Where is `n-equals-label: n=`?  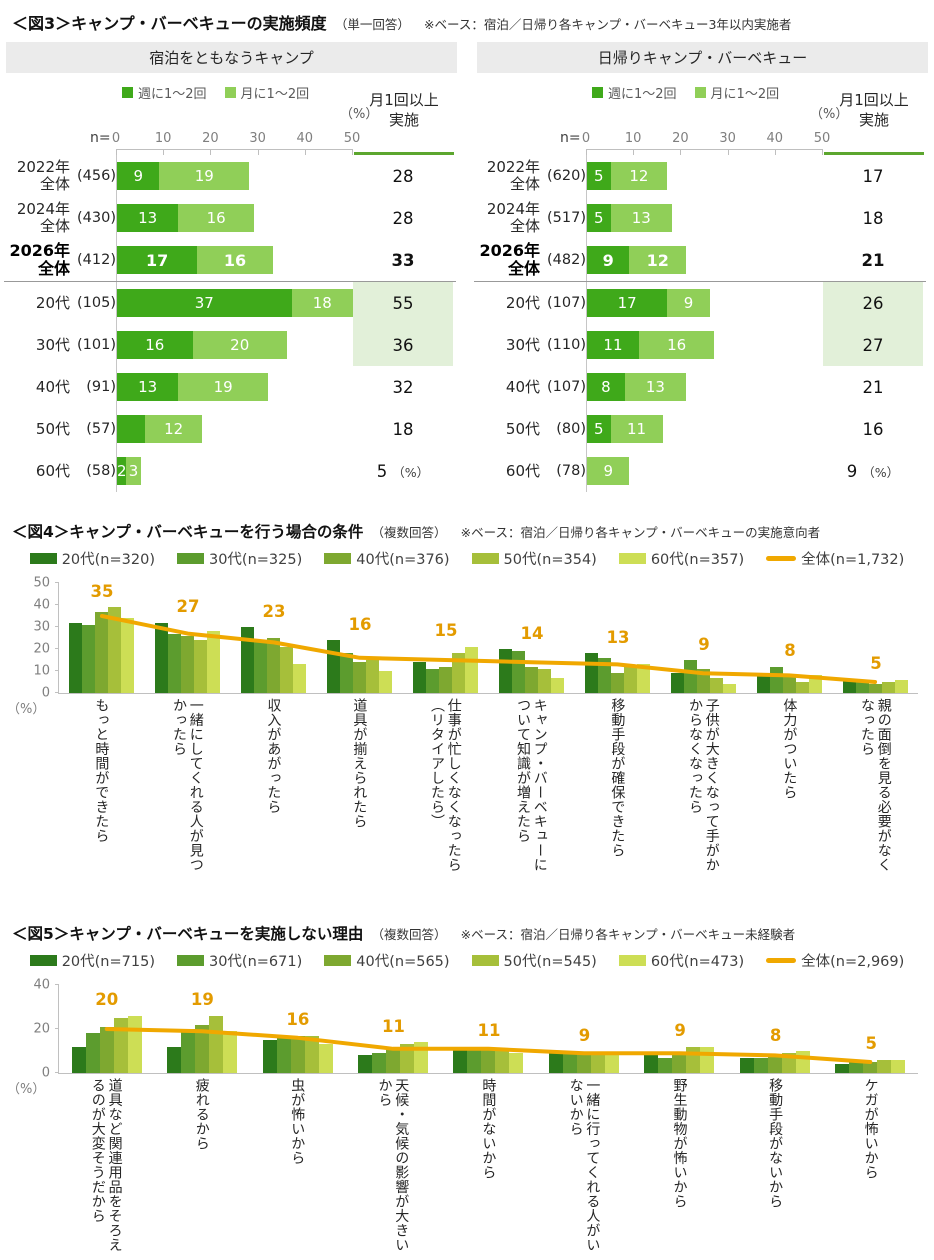
n-equals-label: n= is located at coordinates (570, 138).